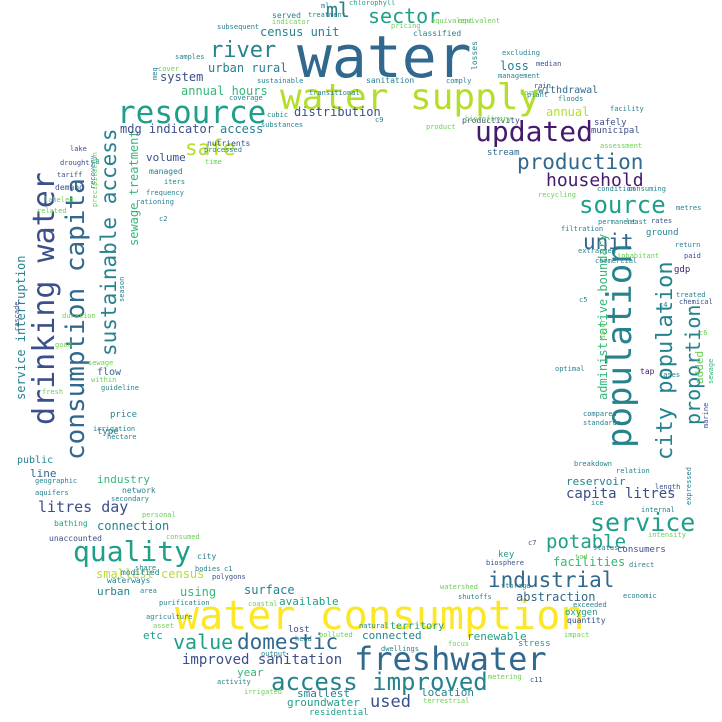 This screenshot has height=722, width=722. Describe the element at coordinates (109, 372) in the screenshot. I see `cloud-word: flow` at that location.